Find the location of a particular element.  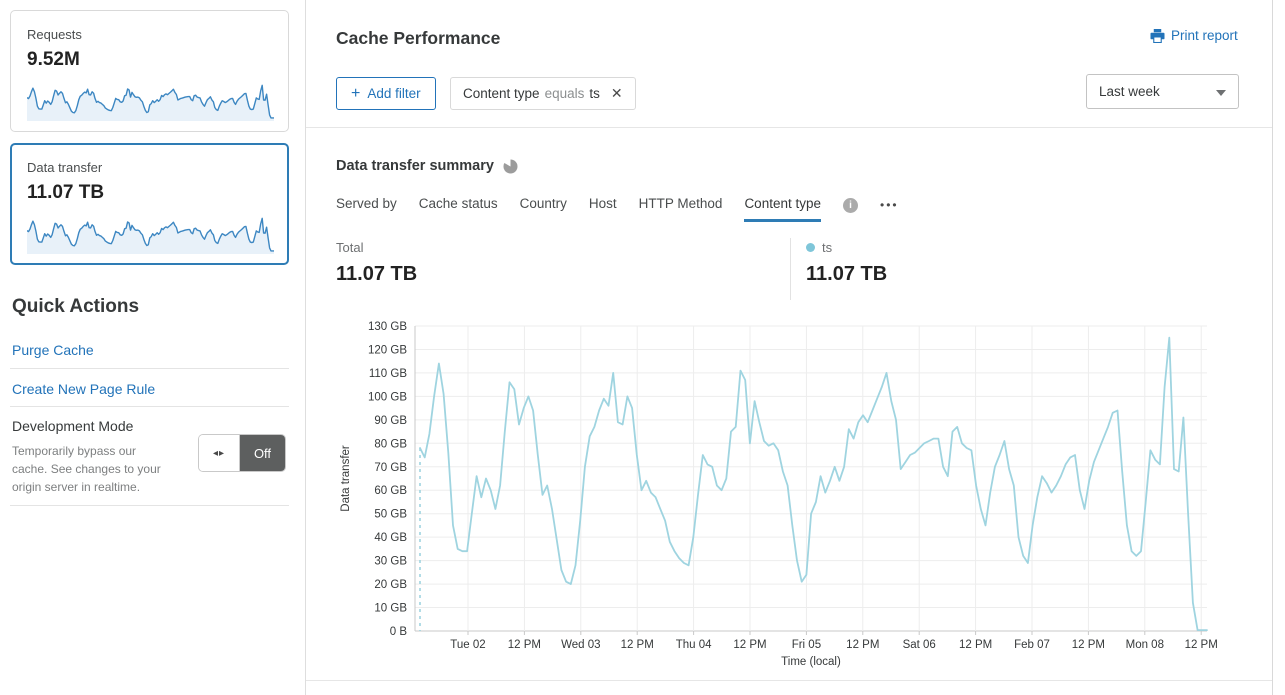

add-filter-label: Add filter is located at coordinates (394, 93).